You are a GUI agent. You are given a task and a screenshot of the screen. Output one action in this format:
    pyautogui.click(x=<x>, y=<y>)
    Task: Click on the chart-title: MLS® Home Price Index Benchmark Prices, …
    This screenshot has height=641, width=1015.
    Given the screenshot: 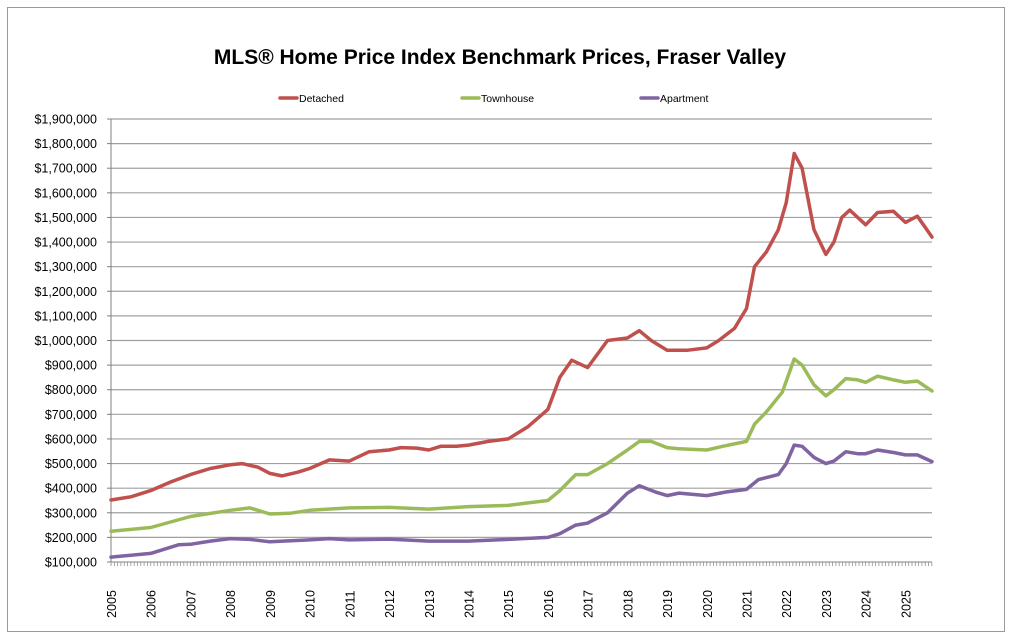 What is the action you would take?
    pyautogui.click(x=500, y=57)
    